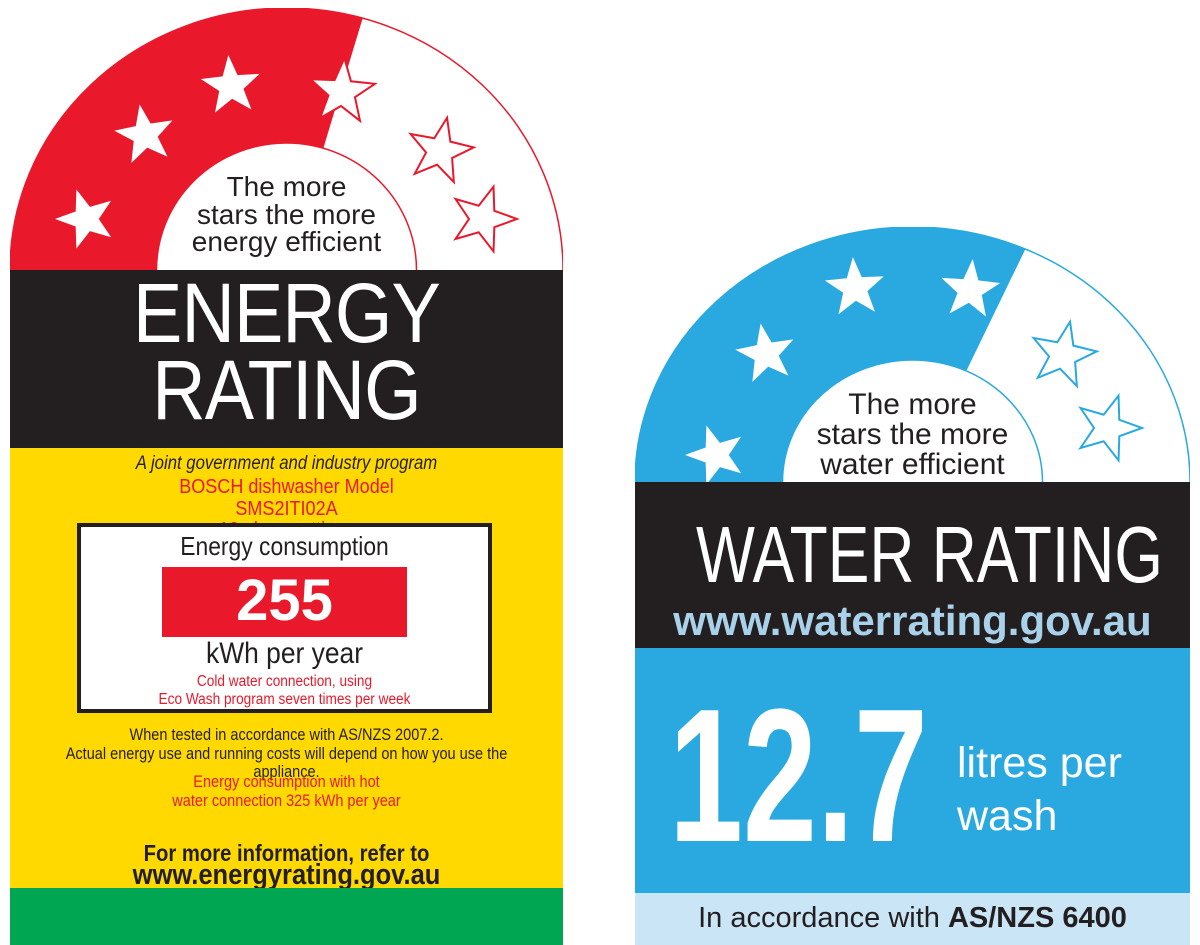 This screenshot has width=1200, height=945. What do you see at coordinates (912, 620) in the screenshot?
I see `water-rating-url: www.waterrating.gov.au` at bounding box center [912, 620].